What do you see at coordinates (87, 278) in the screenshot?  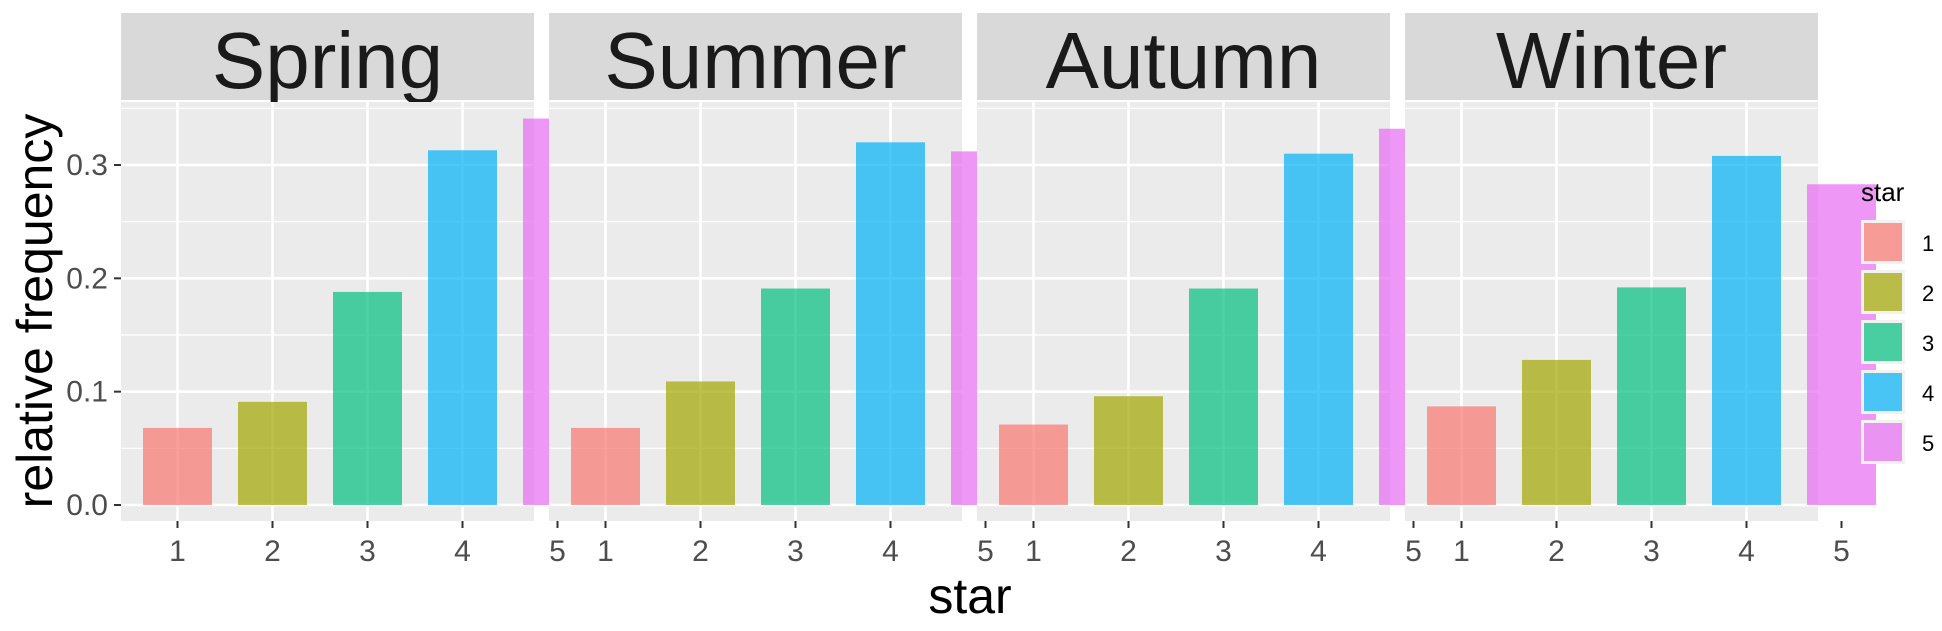 I see `y-tick-label: 0.2` at bounding box center [87, 278].